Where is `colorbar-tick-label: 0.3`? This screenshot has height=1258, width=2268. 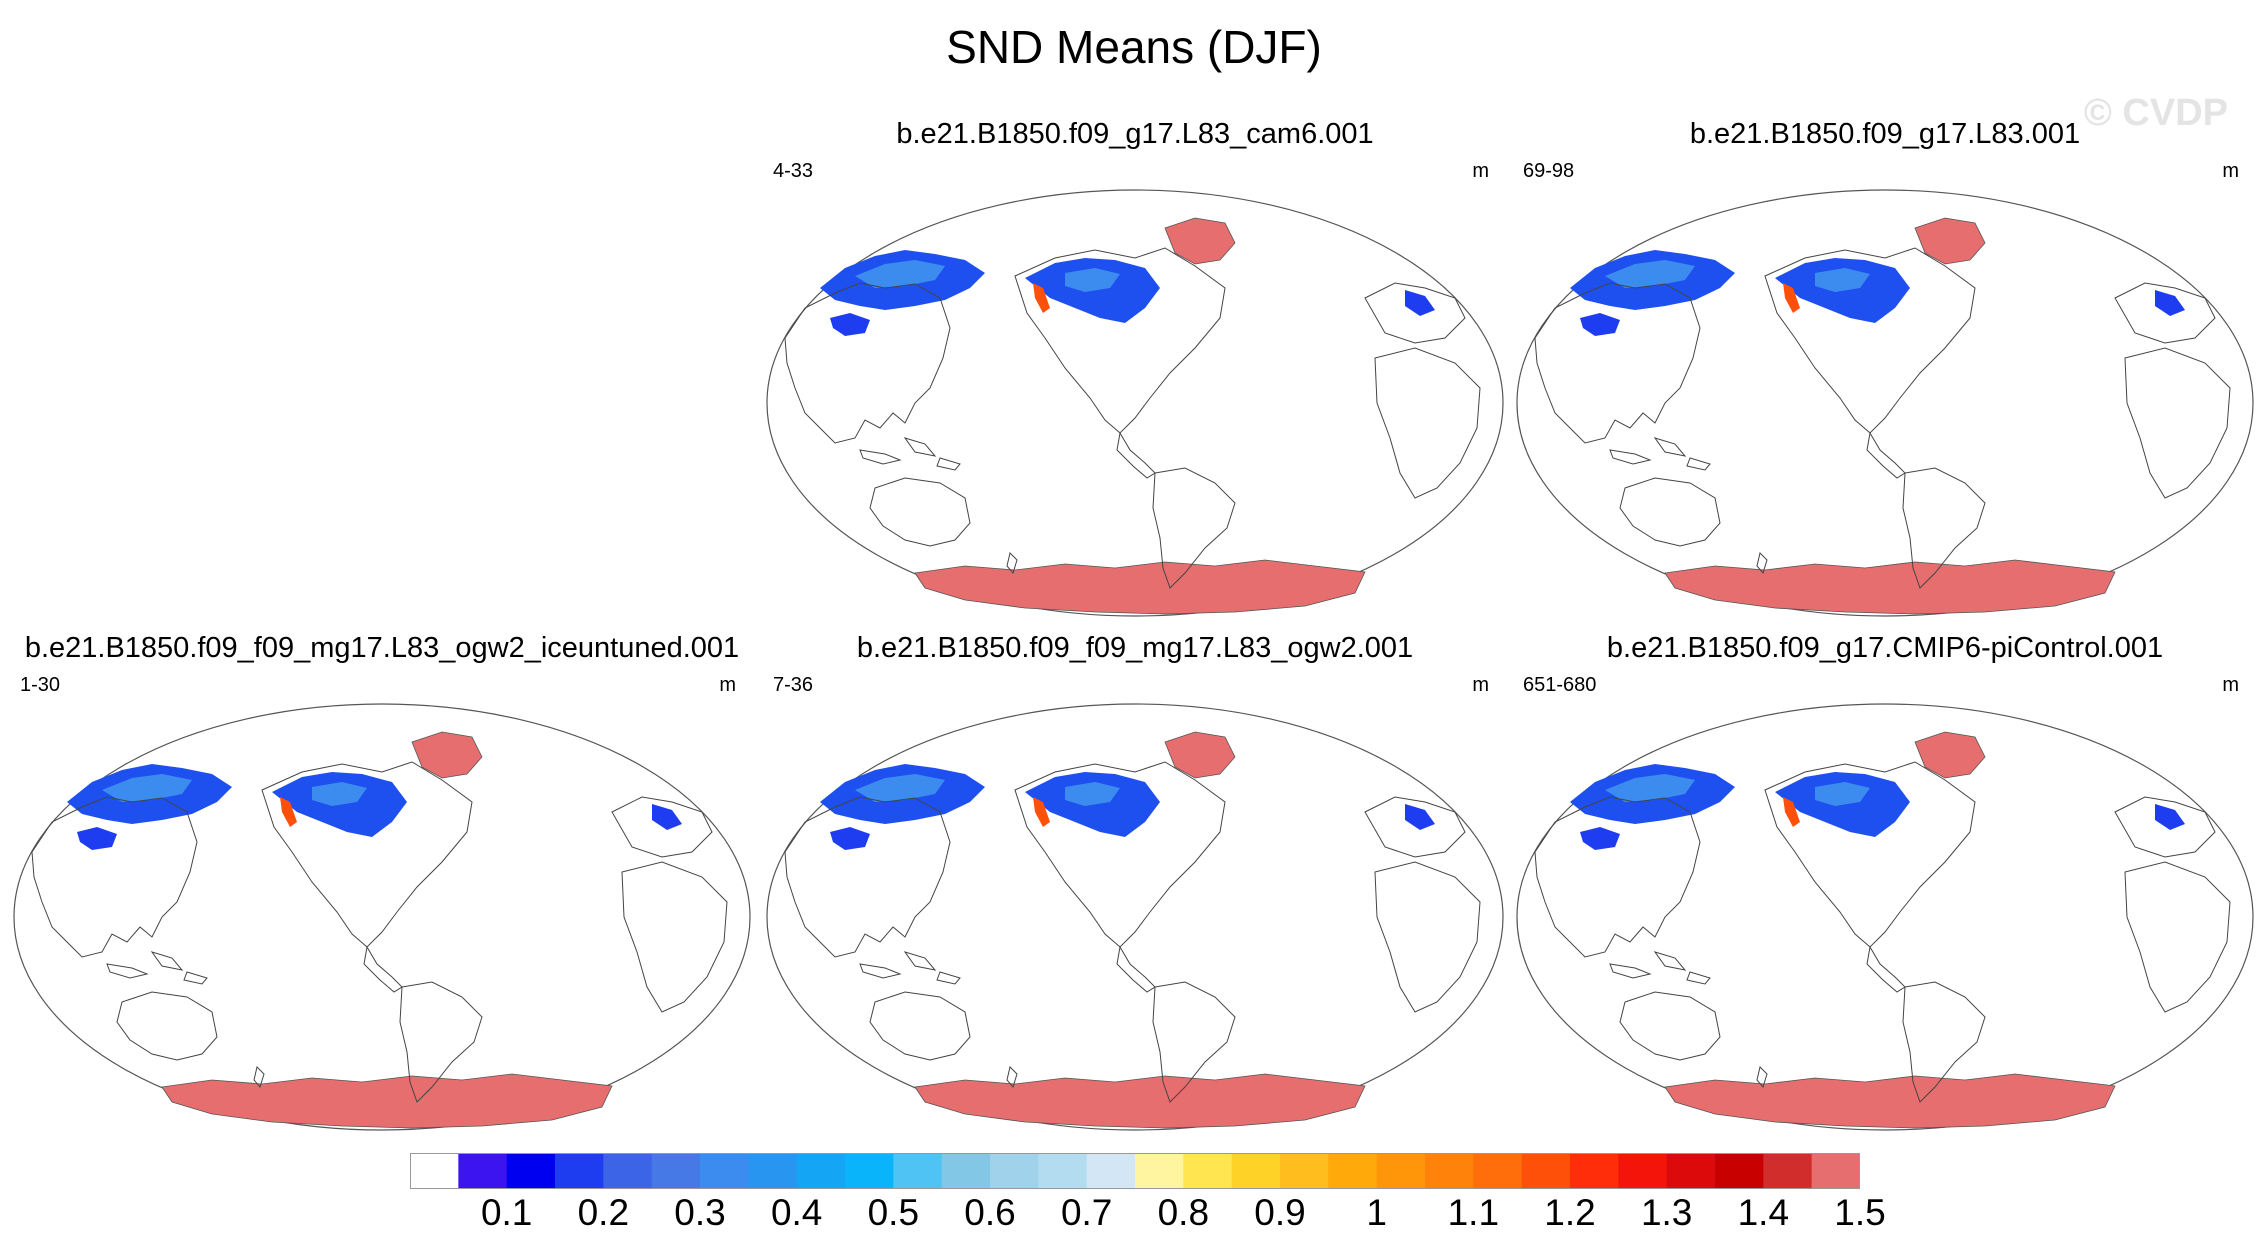
colorbar-tick-label: 0.3 is located at coordinates (700, 1212).